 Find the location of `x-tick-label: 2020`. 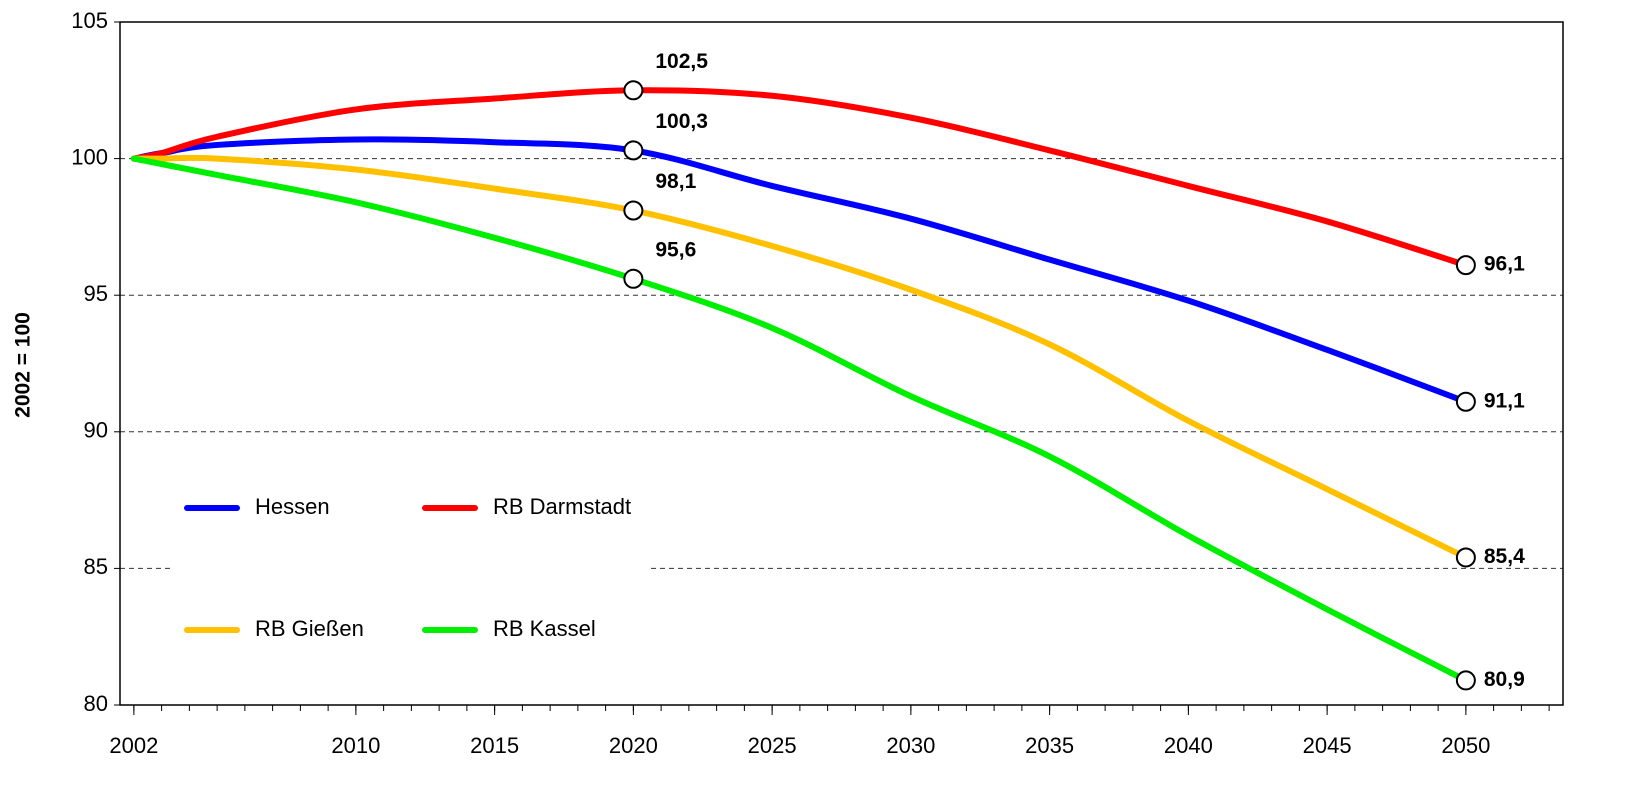

x-tick-label: 2020 is located at coordinates (633, 745).